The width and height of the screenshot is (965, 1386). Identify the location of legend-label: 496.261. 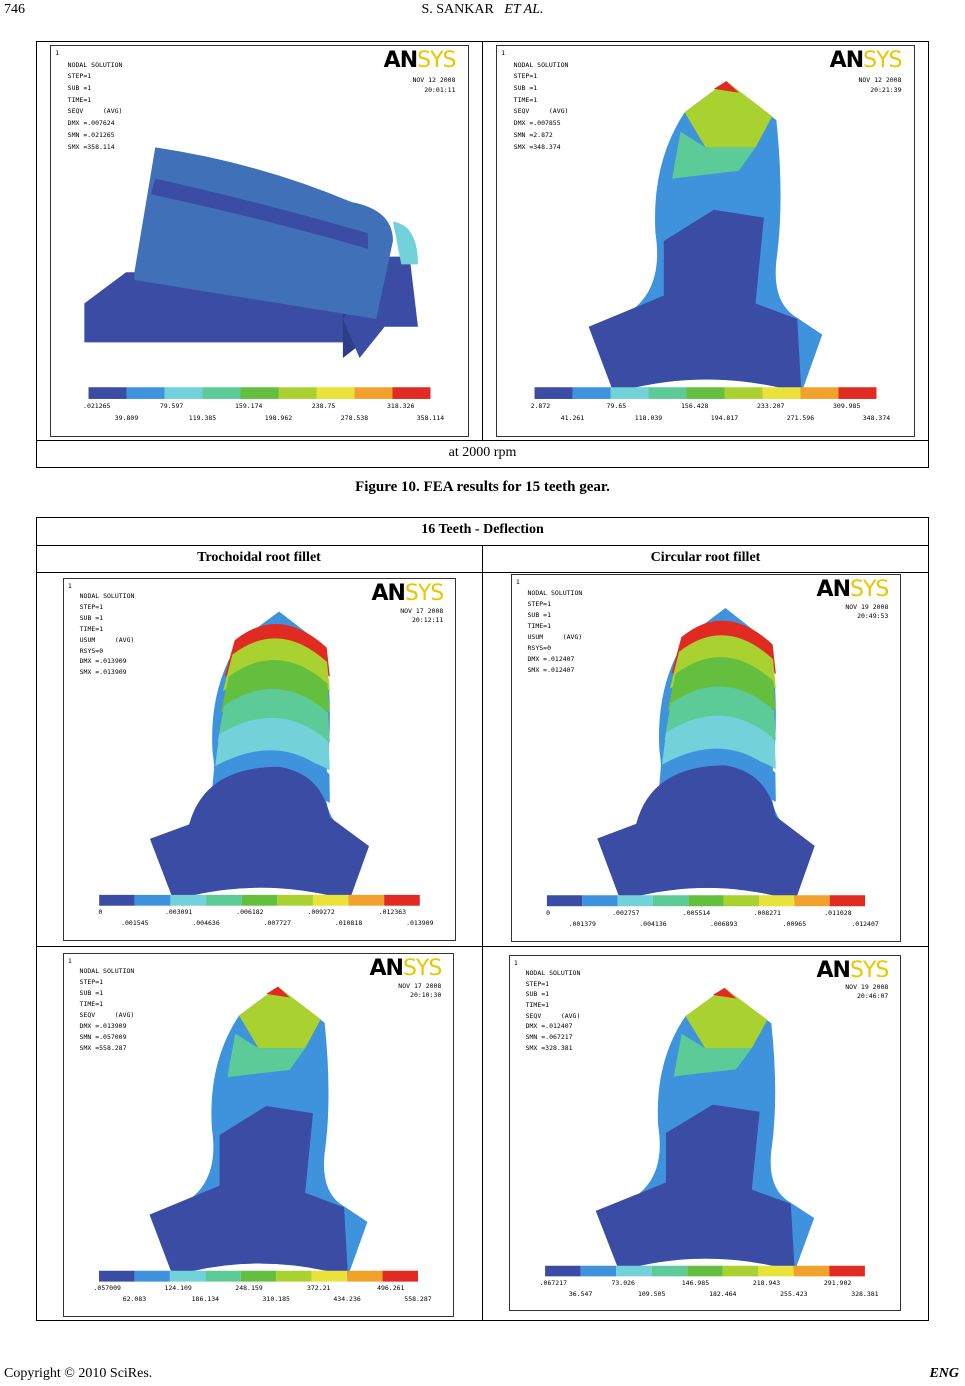
(391, 1288).